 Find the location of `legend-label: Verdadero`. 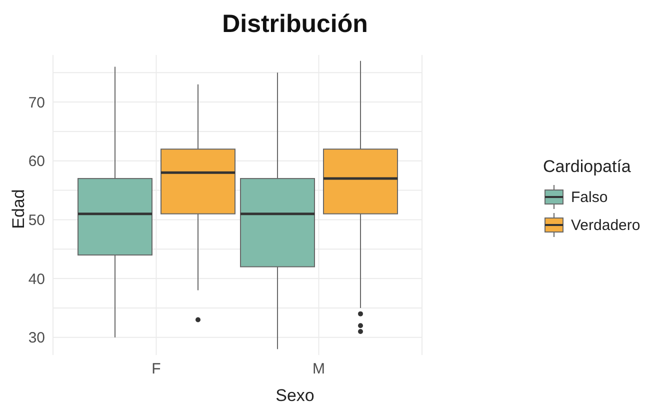

legend-label: Verdadero is located at coordinates (605, 225).